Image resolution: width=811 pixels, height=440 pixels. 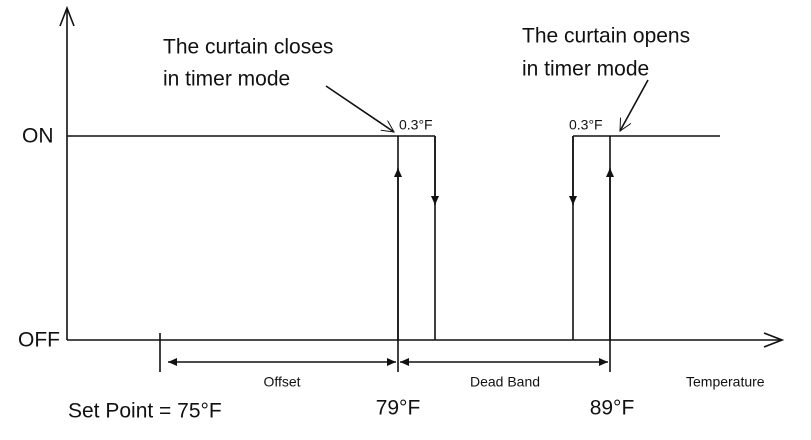 What do you see at coordinates (145, 411) in the screenshot?
I see `set-point-label: Set Point = 75°F` at bounding box center [145, 411].